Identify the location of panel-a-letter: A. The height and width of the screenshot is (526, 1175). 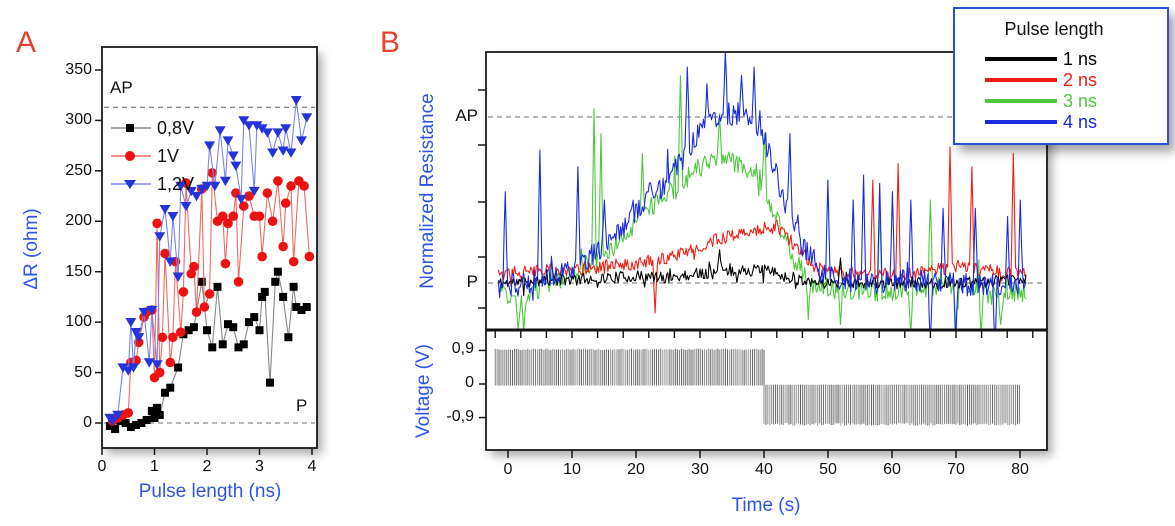
(26, 42).